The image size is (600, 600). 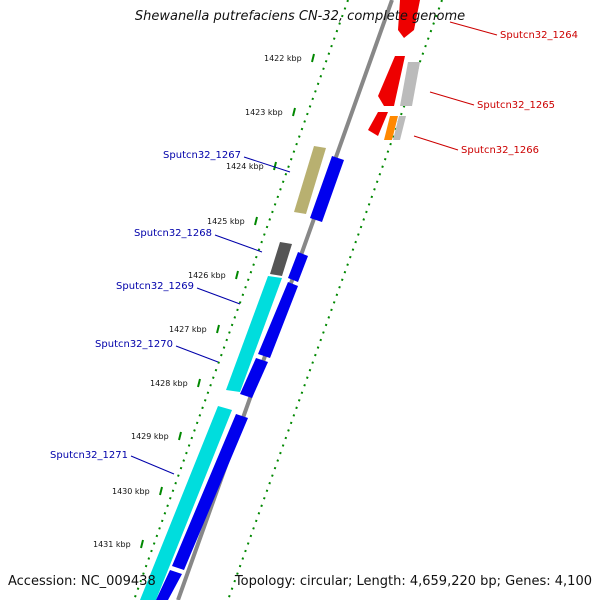 I want to click on gene-label: Sputcn32_1268, so click(x=173, y=233).